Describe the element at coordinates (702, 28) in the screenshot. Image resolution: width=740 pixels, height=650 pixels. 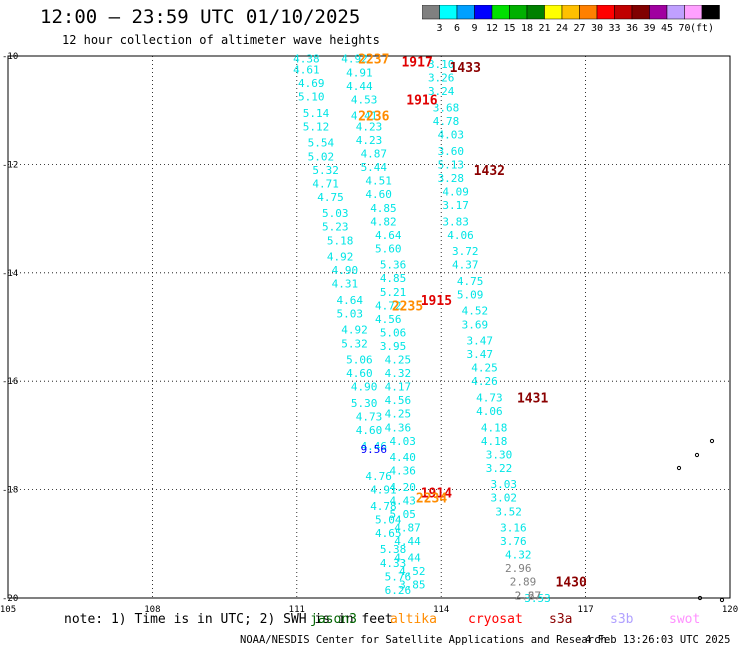
I see `colorbar-label: (ft)` at that location.